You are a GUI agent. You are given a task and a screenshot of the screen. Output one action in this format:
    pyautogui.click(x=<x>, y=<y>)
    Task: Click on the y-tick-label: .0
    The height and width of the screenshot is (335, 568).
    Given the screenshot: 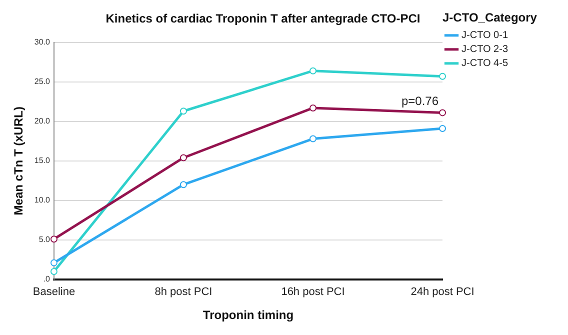 What is the action you would take?
    pyautogui.click(x=47, y=279)
    